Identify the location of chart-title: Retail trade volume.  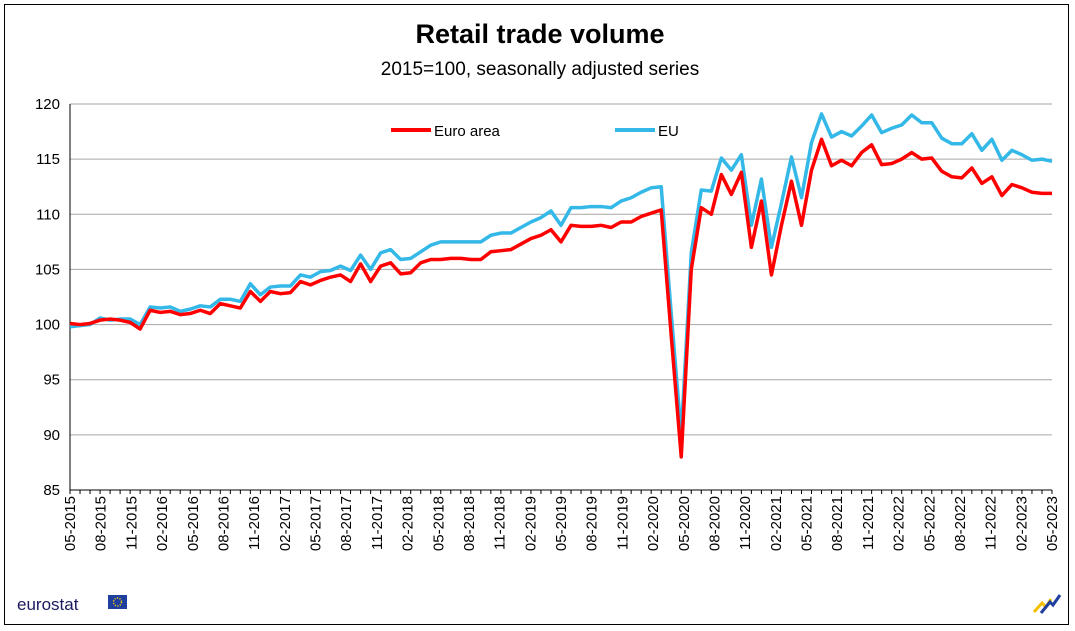
(539, 34).